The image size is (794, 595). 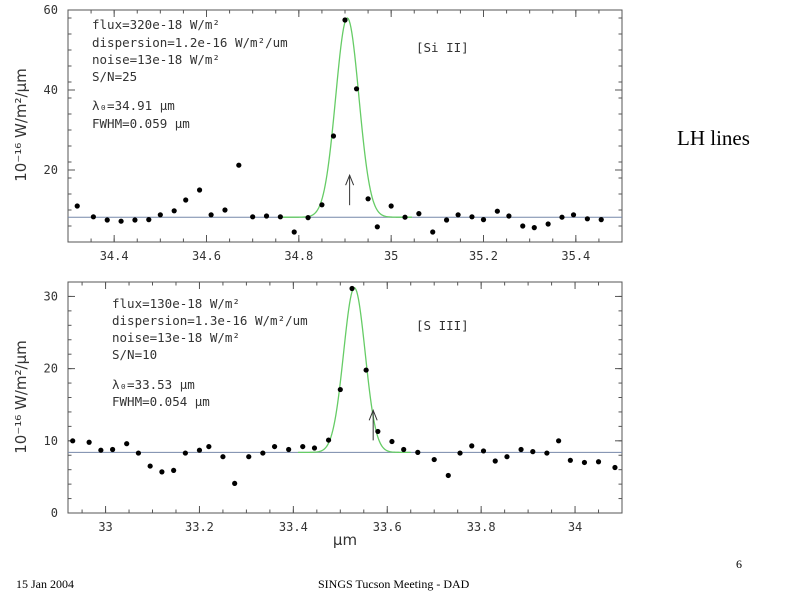 I want to click on s3-species-label: [S III], so click(x=442, y=325).